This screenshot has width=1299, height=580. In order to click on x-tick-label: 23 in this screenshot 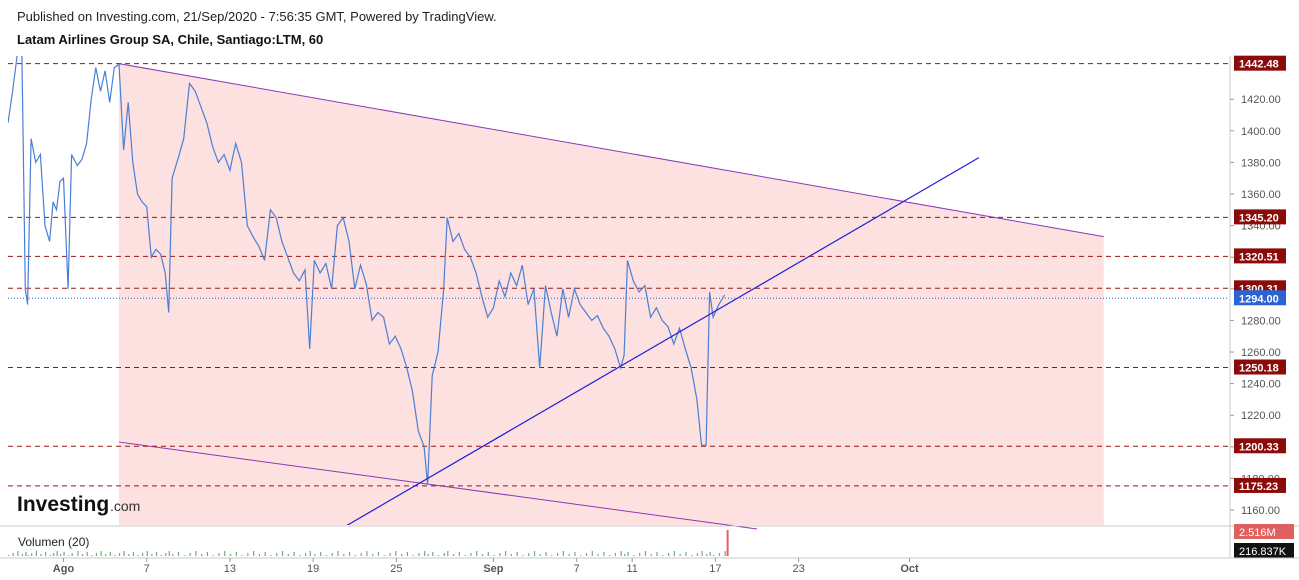, I will do `click(798, 569)`.